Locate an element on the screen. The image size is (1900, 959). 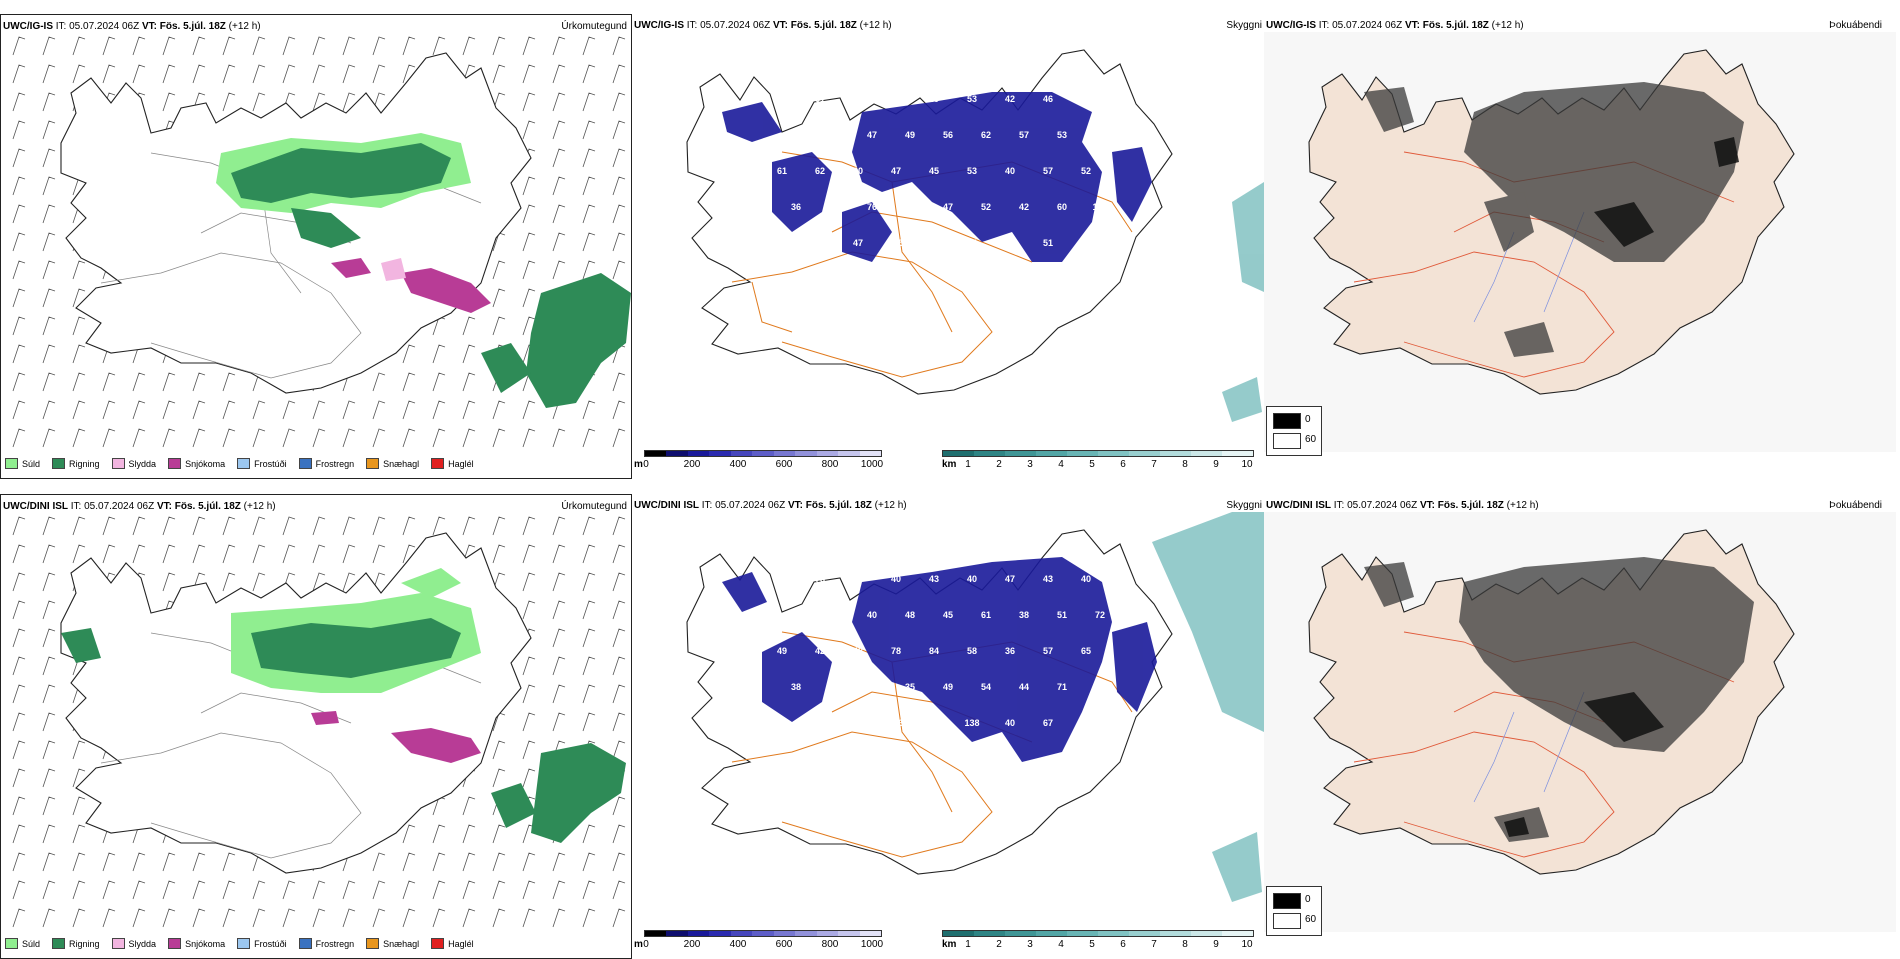
panel-title: Þokuábendi is located at coordinates (1855, 25).